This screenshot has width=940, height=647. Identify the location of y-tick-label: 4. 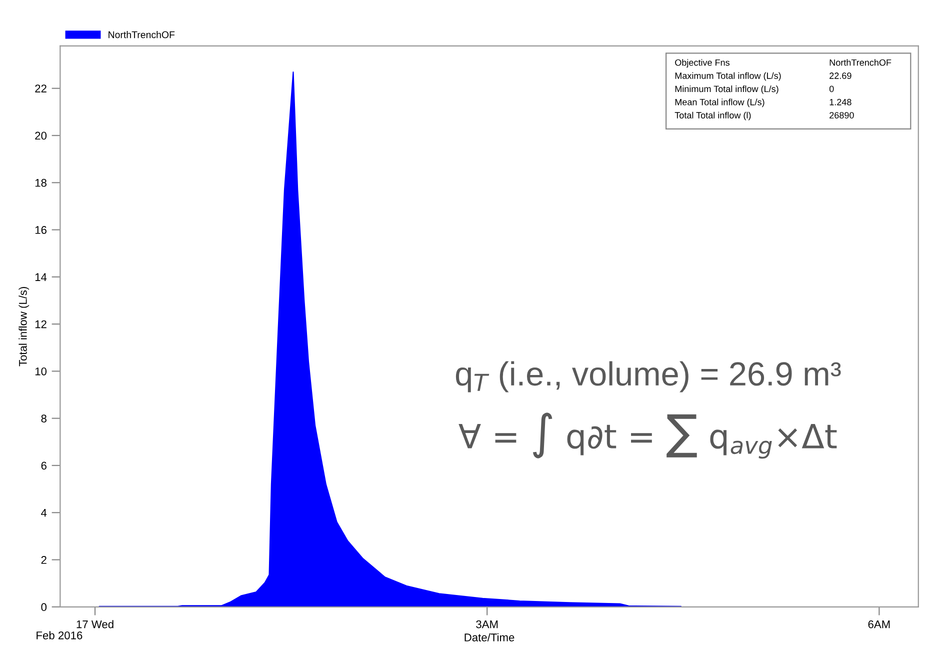
(44, 512).